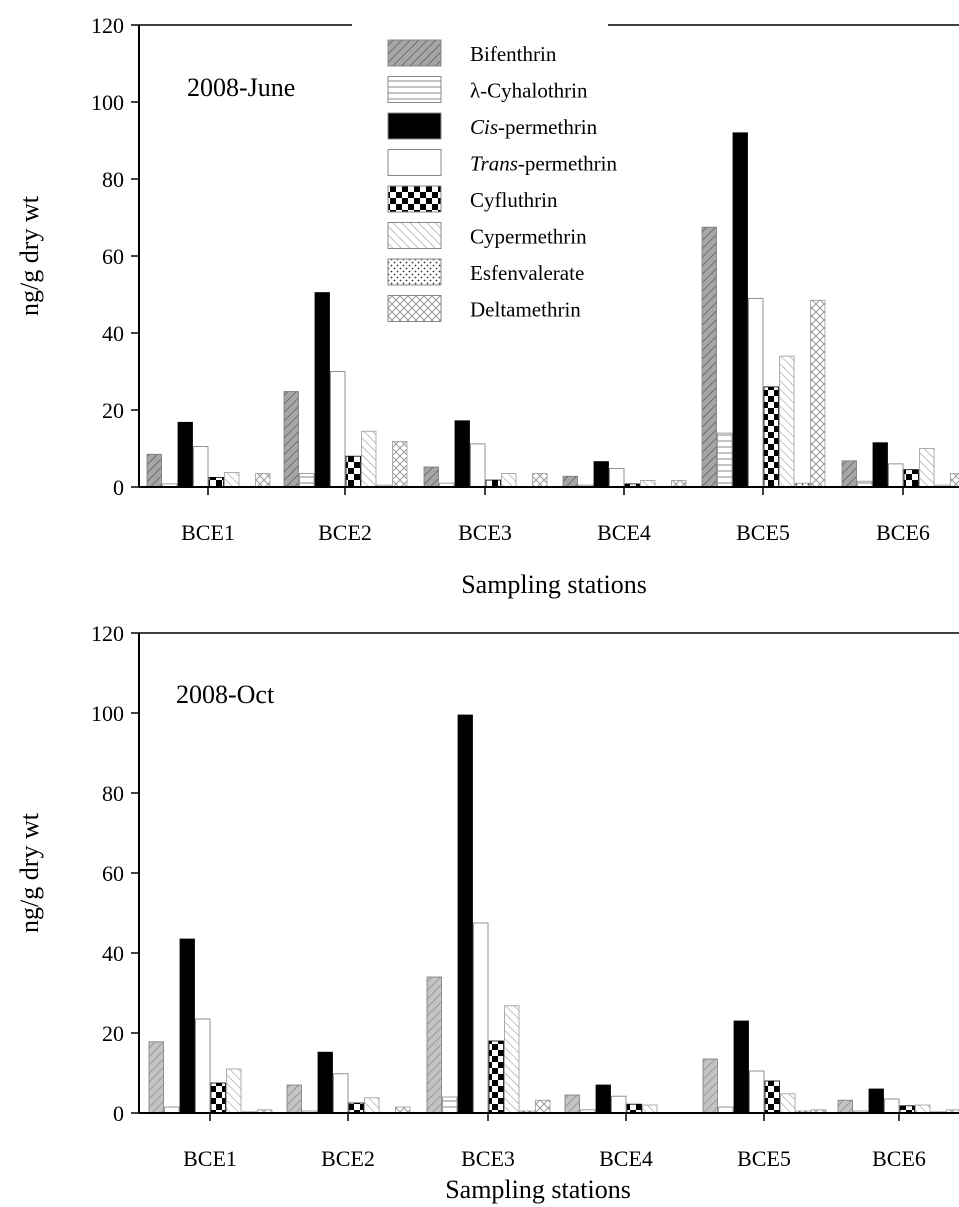 This screenshot has height=1207, width=959. I want to click on legend-item-cyf: Cyfluthrin, so click(472, 199).